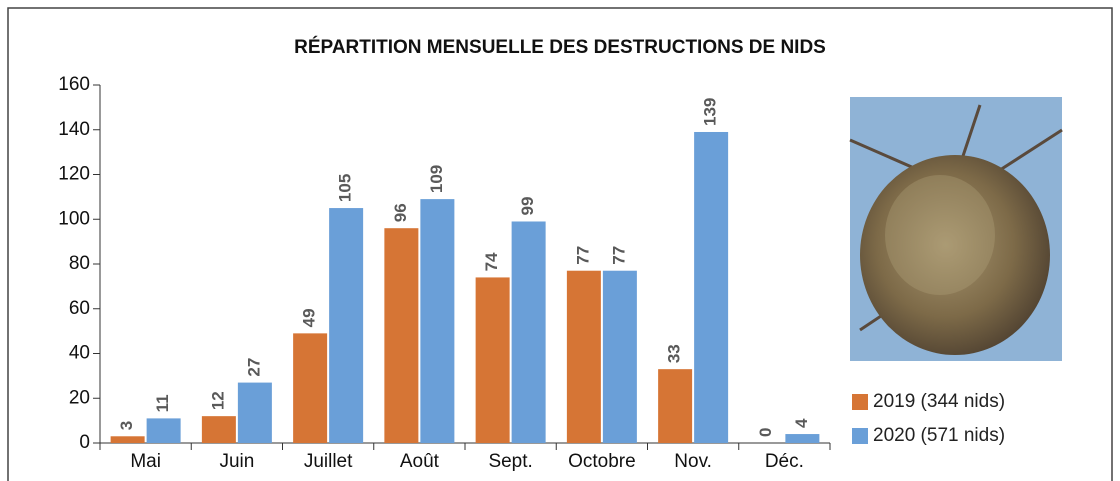 This screenshot has height=481, width=1120. What do you see at coordinates (79, 353) in the screenshot?
I see `y-tick-label: 40` at bounding box center [79, 353].